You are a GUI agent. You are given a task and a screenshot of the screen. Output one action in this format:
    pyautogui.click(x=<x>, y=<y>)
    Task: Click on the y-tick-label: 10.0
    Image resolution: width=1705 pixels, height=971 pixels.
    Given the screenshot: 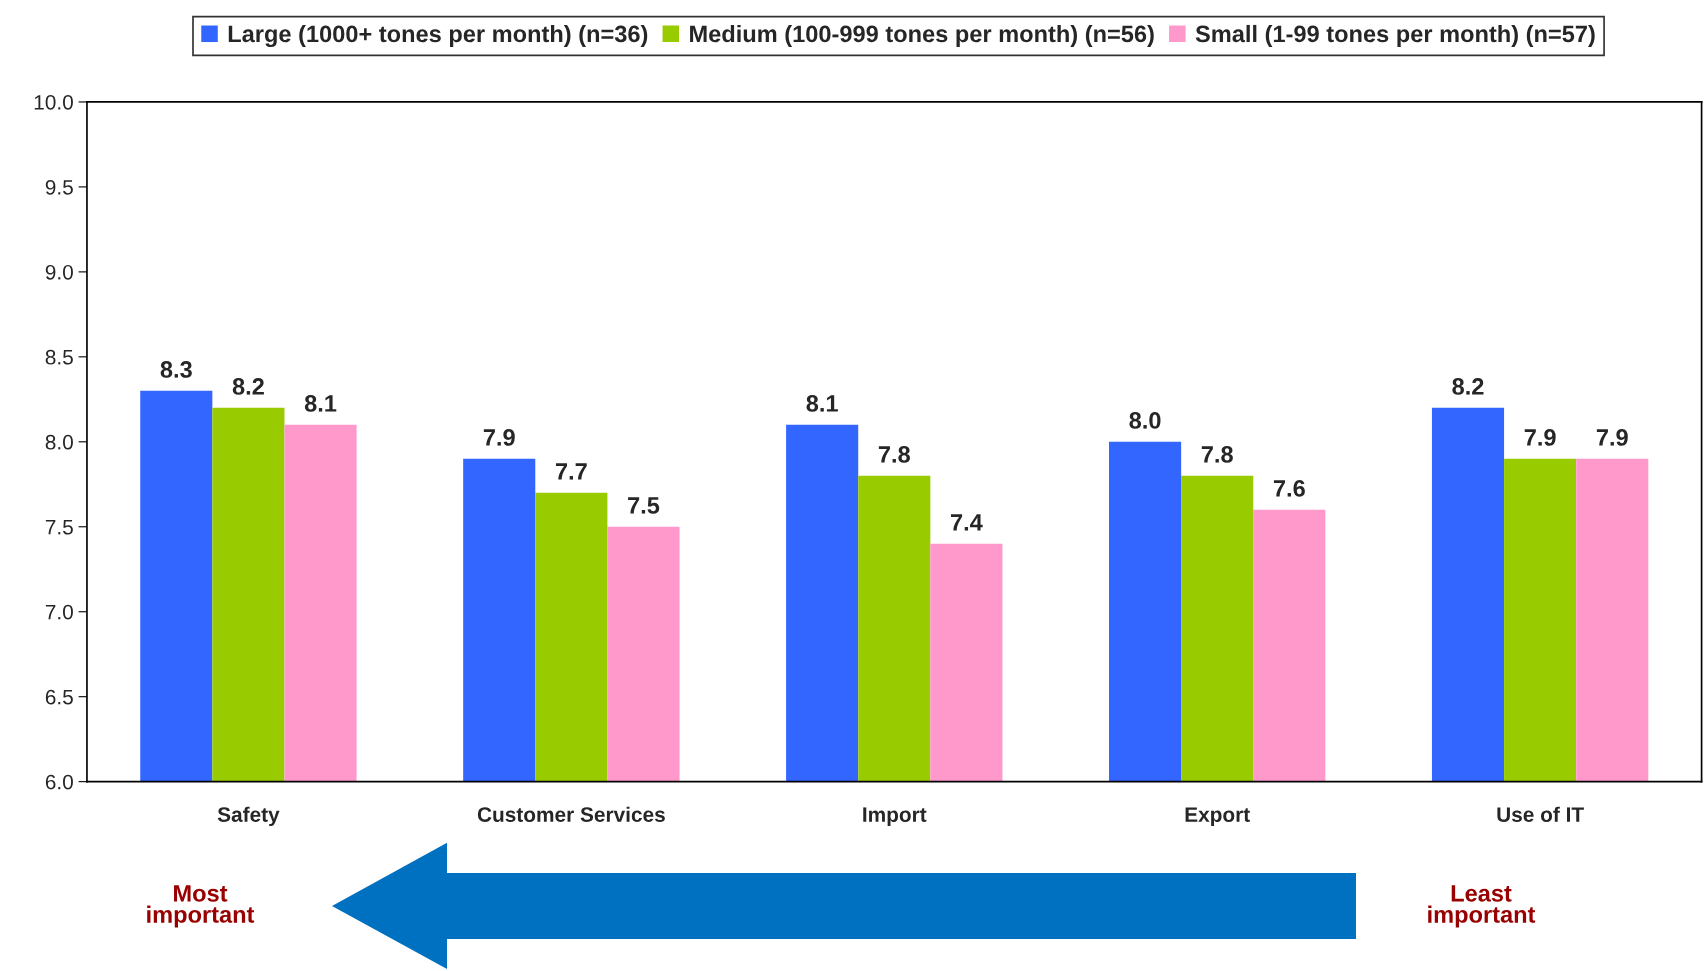 What is the action you would take?
    pyautogui.click(x=53, y=102)
    